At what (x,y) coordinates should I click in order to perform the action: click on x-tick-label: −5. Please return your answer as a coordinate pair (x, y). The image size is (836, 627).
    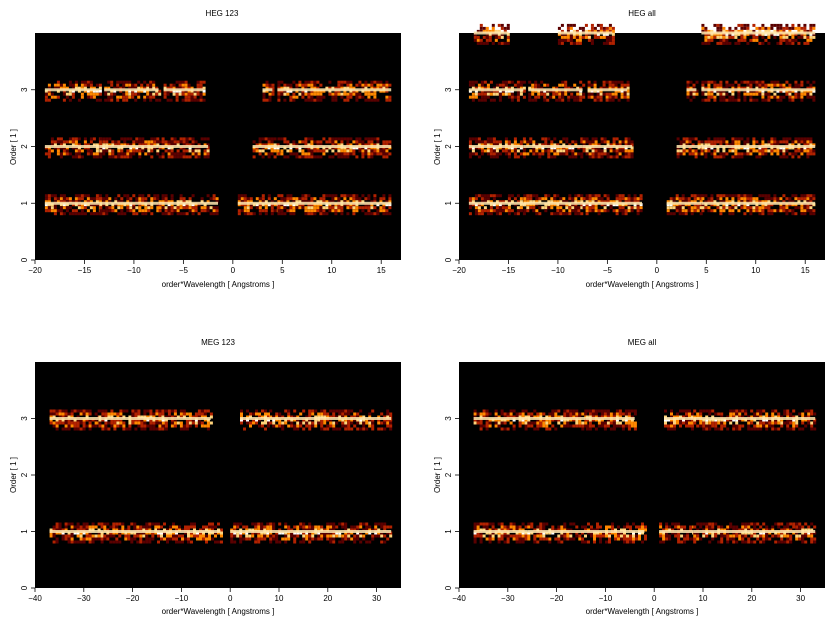
    Looking at the image, I should click on (608, 270).